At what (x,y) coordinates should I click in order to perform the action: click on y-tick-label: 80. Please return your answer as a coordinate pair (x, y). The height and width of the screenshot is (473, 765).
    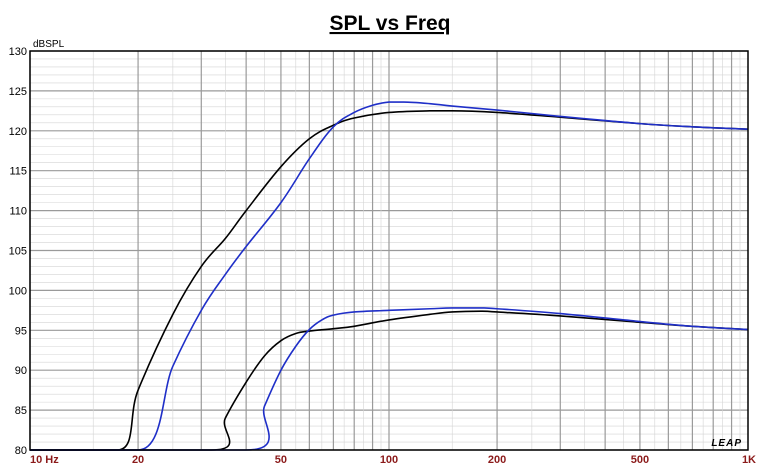
    Looking at the image, I should click on (21, 451).